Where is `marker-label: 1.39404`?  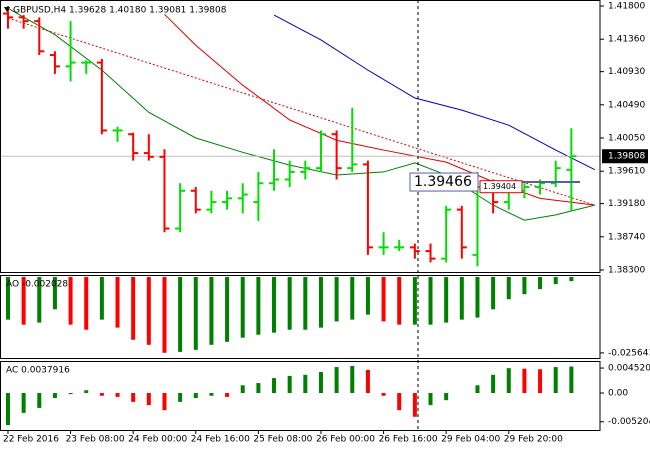
marker-label: 1.39404 is located at coordinates (499, 186).